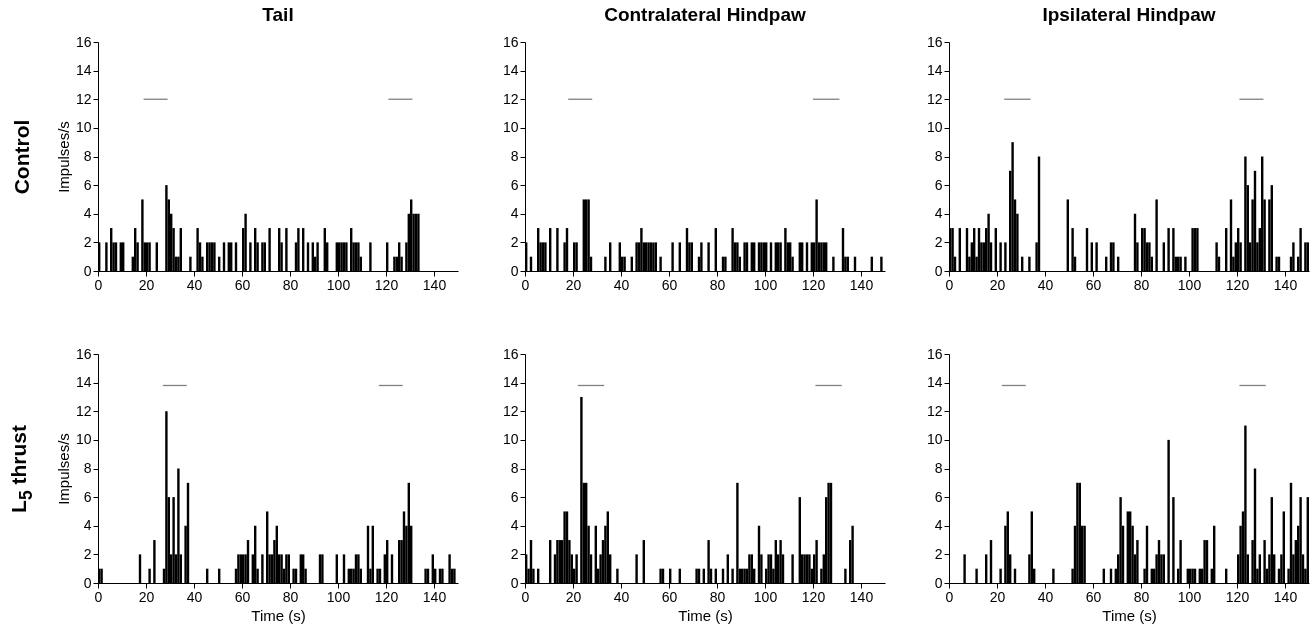 This screenshot has width=1314, height=642. What do you see at coordinates (705, 14) in the screenshot?
I see `chart-title: Contralateral Hindpaw` at bounding box center [705, 14].